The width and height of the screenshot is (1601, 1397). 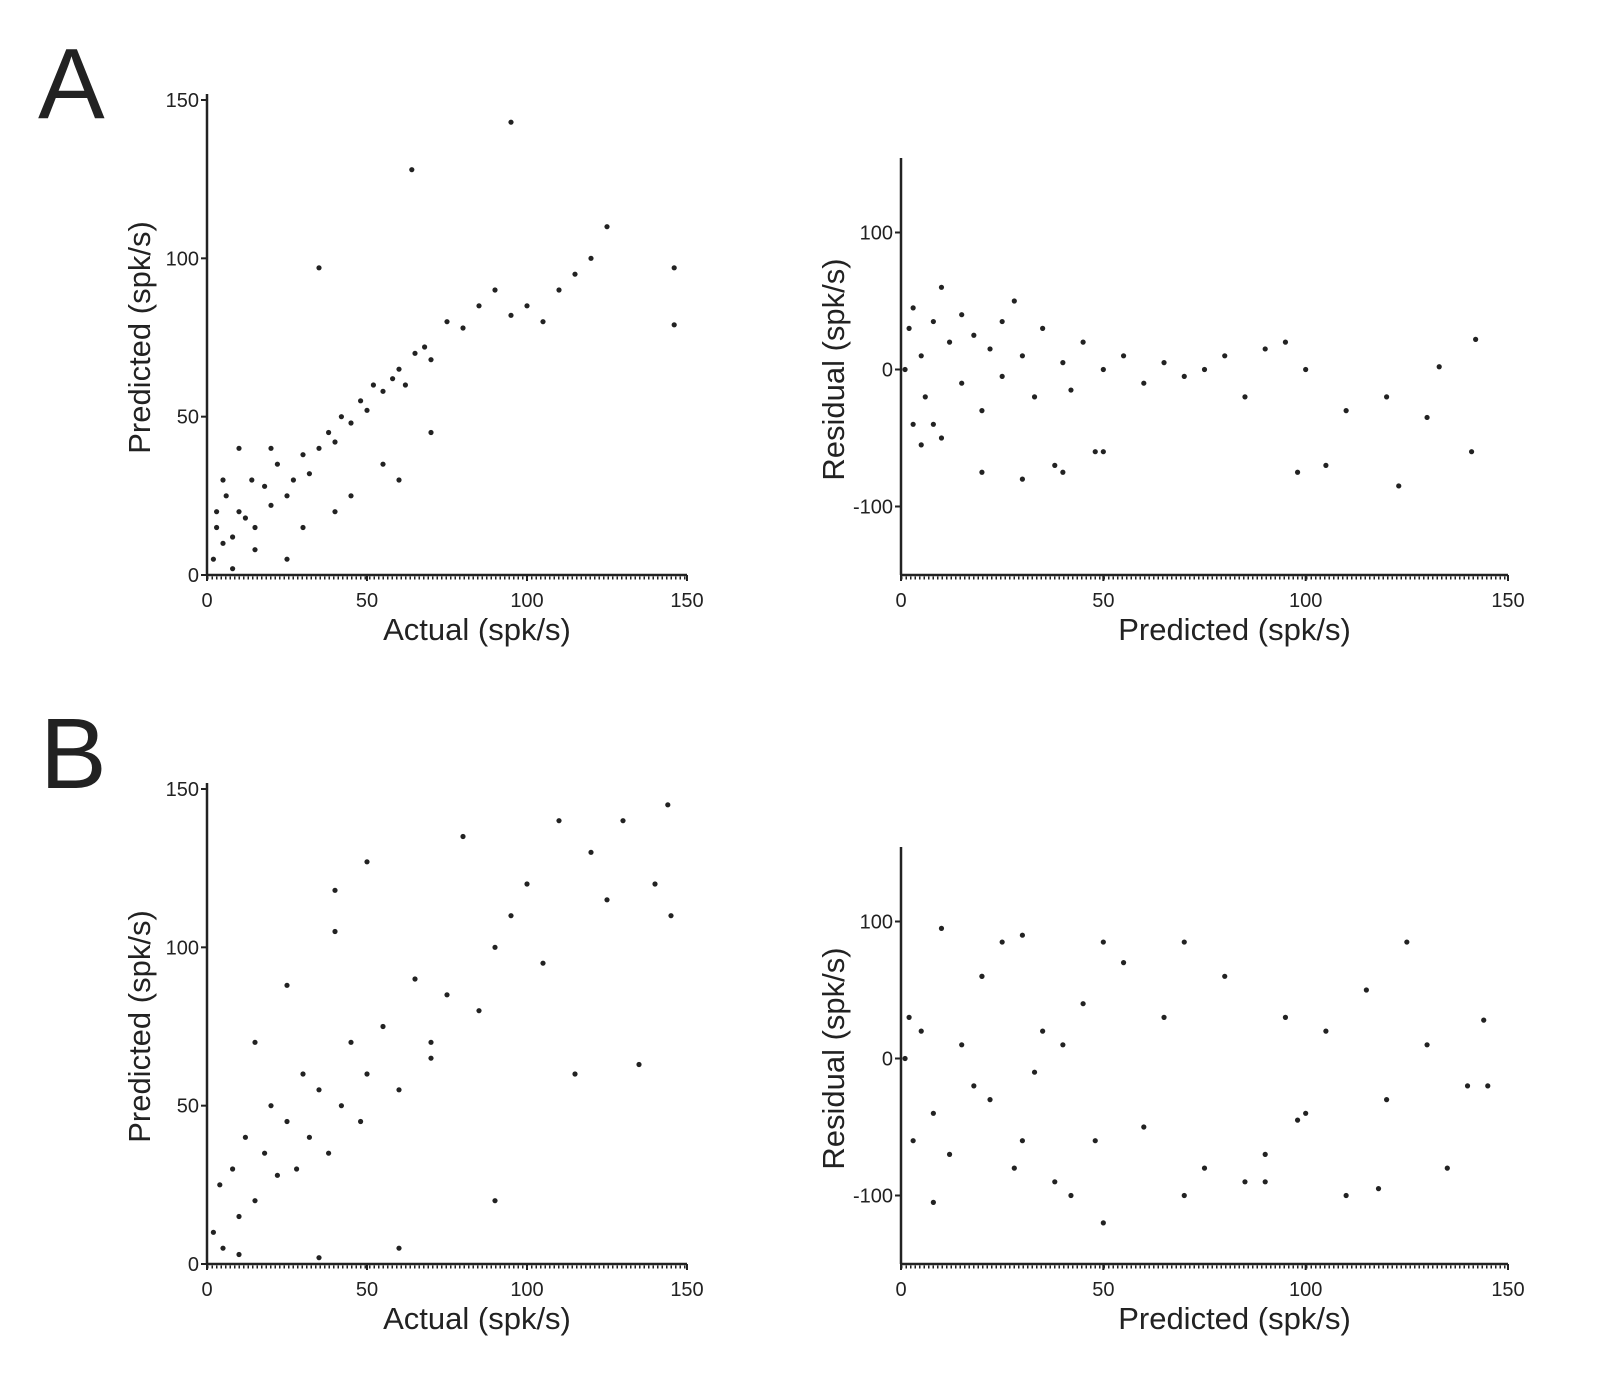 I want to click on y-tick-label: 50, so click(x=188, y=1107).